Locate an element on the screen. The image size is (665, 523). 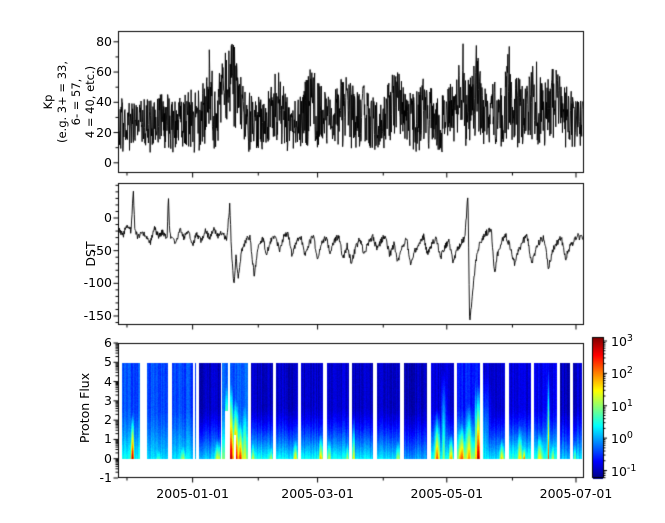
colorbar-tick-label: 10² is located at coordinates (622, 373).